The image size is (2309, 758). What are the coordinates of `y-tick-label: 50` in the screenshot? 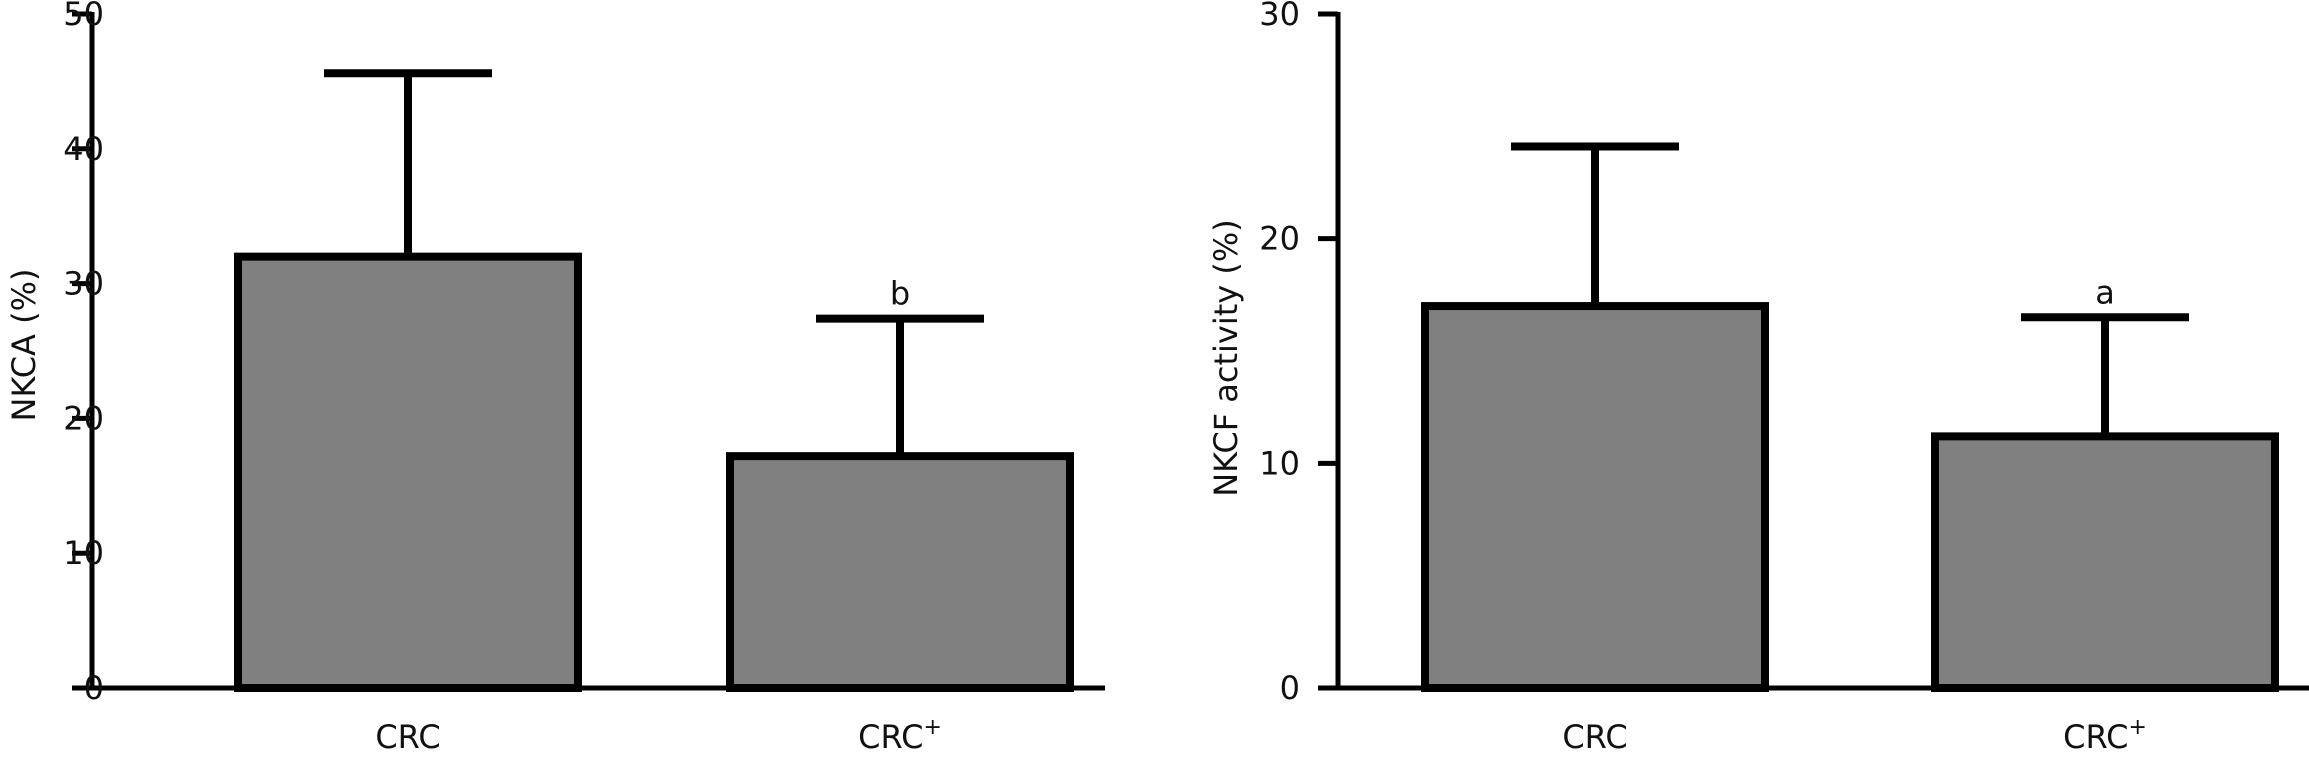 It's located at (83, 16).